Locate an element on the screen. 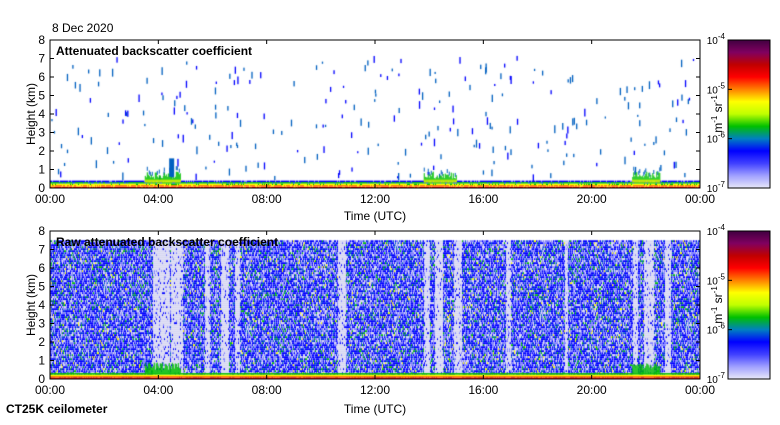  date-label: 8 Dec 2020 is located at coordinates (83, 28).